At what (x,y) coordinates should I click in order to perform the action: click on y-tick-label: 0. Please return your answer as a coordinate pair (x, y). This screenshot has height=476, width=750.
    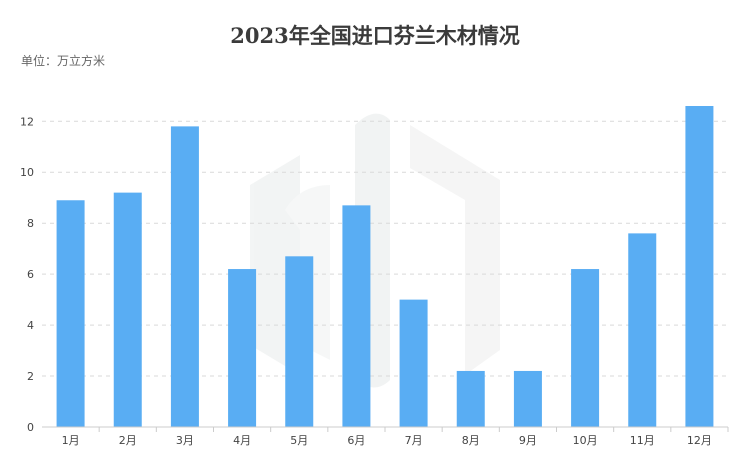
    Looking at the image, I should click on (30, 427).